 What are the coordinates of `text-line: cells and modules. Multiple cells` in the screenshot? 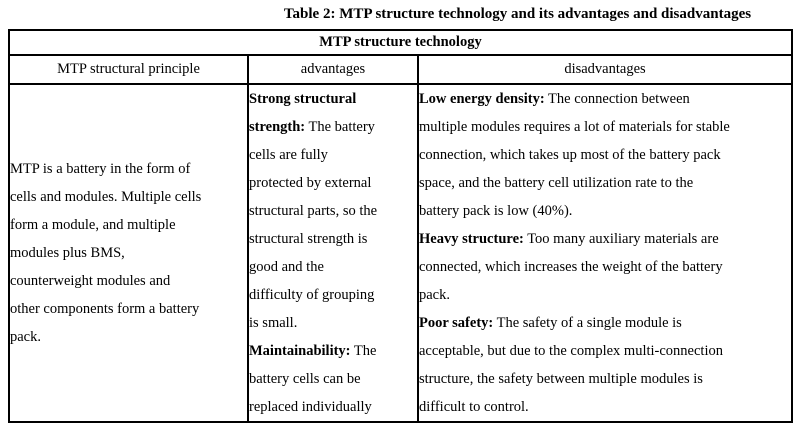 It's located at (106, 197).